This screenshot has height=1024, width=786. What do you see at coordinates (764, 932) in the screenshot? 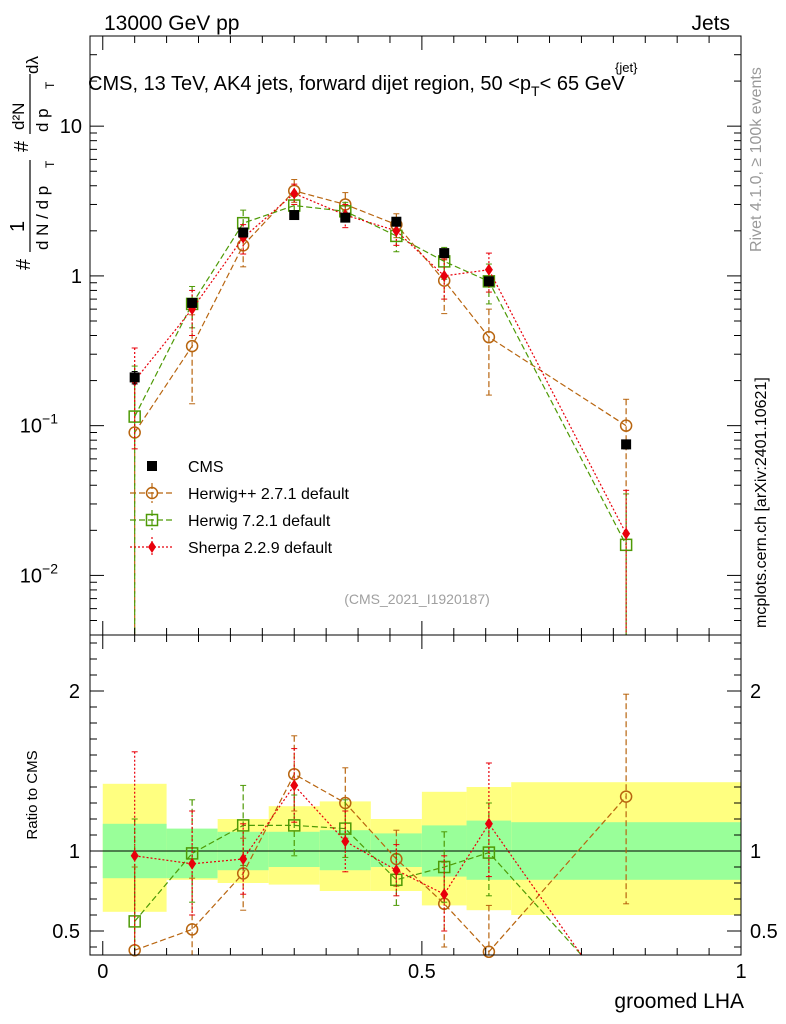
I see `ratio-y-label-right: 0.5` at bounding box center [764, 932].